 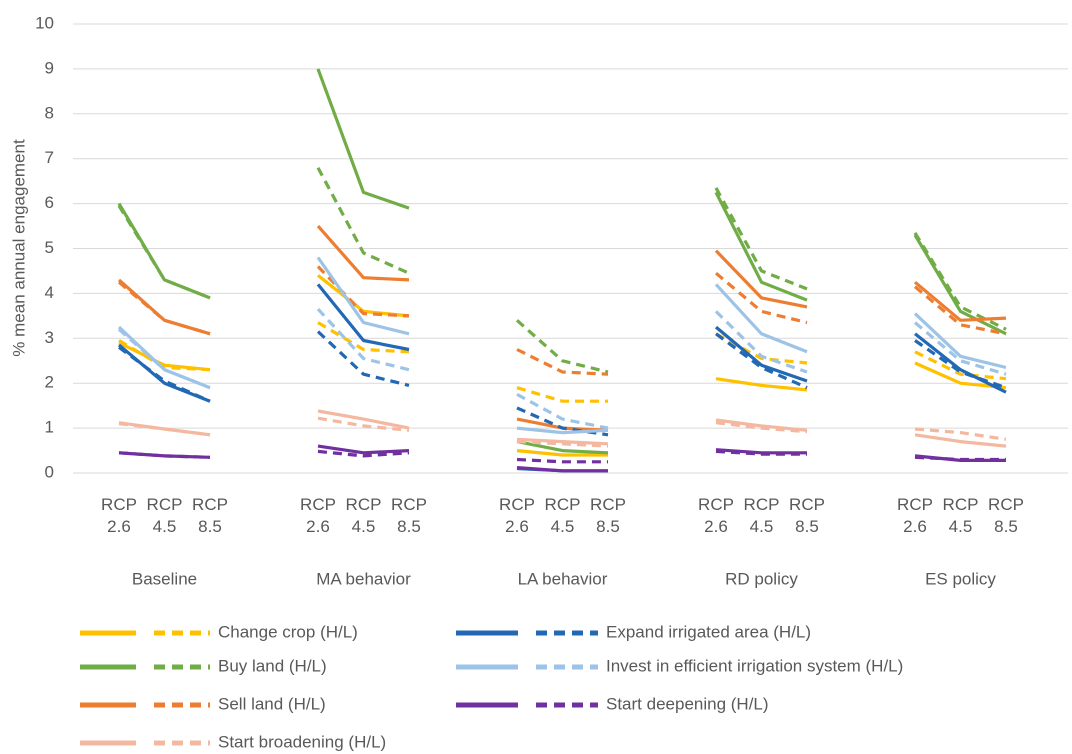 What do you see at coordinates (49, 292) in the screenshot?
I see `y-tick-label: 4` at bounding box center [49, 292].